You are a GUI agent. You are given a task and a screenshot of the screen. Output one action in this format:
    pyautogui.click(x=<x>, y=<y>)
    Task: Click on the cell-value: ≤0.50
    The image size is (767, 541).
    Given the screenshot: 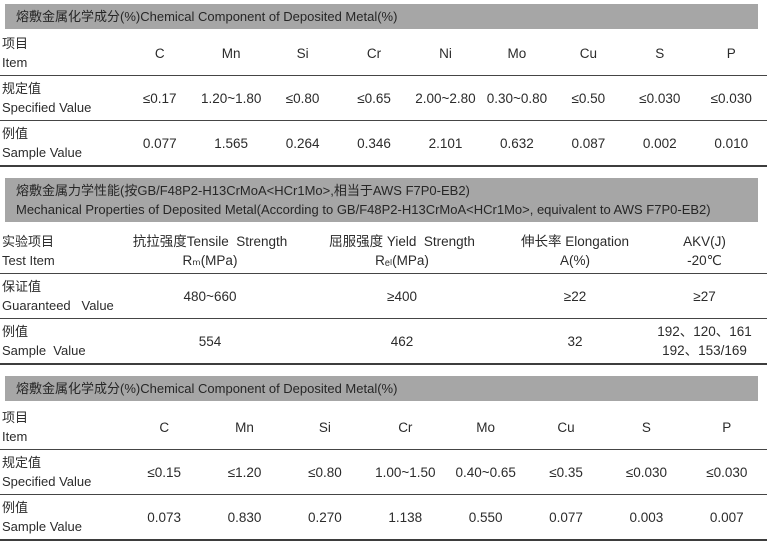 What is the action you would take?
    pyautogui.click(x=588, y=98)
    